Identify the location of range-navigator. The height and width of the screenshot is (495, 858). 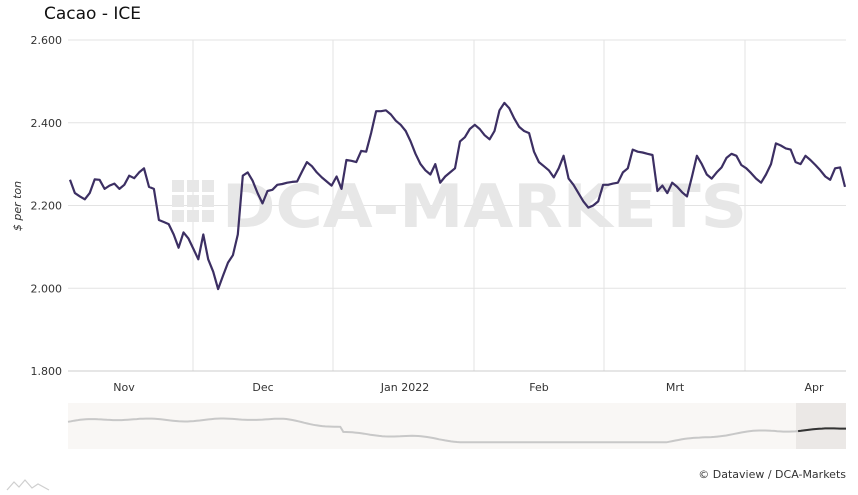
(456, 426).